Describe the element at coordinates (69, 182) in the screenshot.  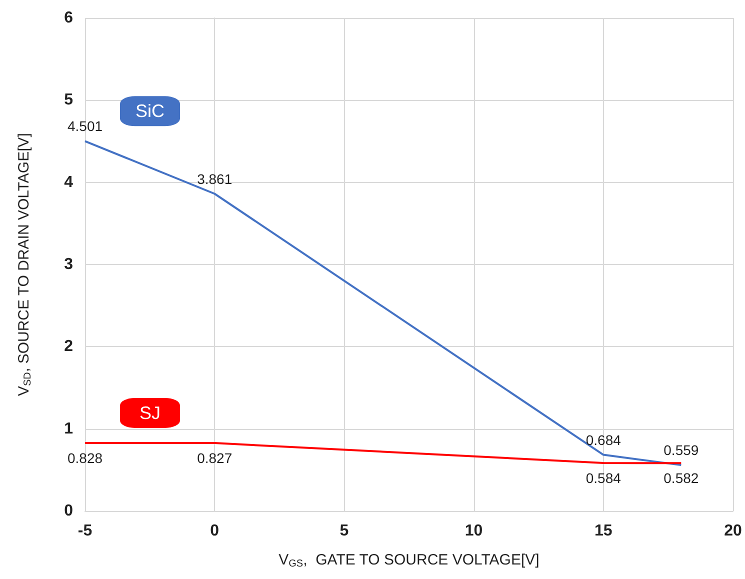
I see `y-tick-label: 4` at that location.